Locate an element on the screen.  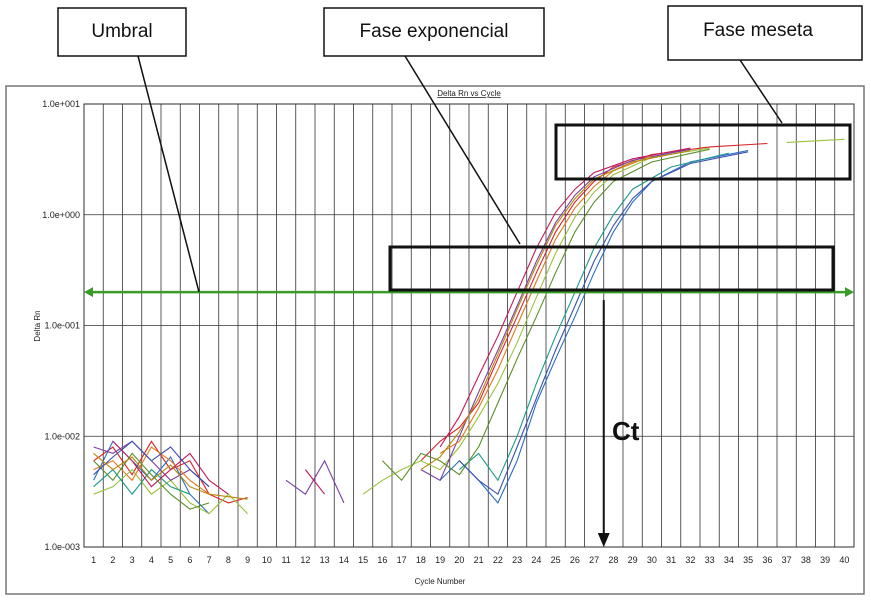
x-tick-label: 11 is located at coordinates (285, 560).